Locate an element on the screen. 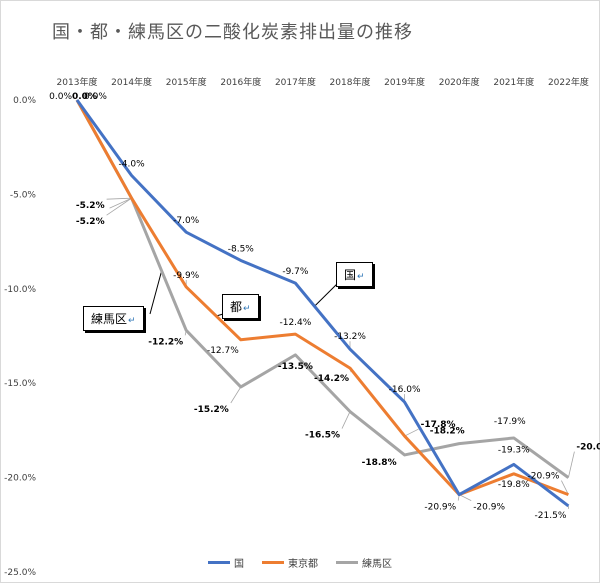 The width and height of the screenshot is (600, 583). y-tick-label: 0.0% is located at coordinates (24, 101).